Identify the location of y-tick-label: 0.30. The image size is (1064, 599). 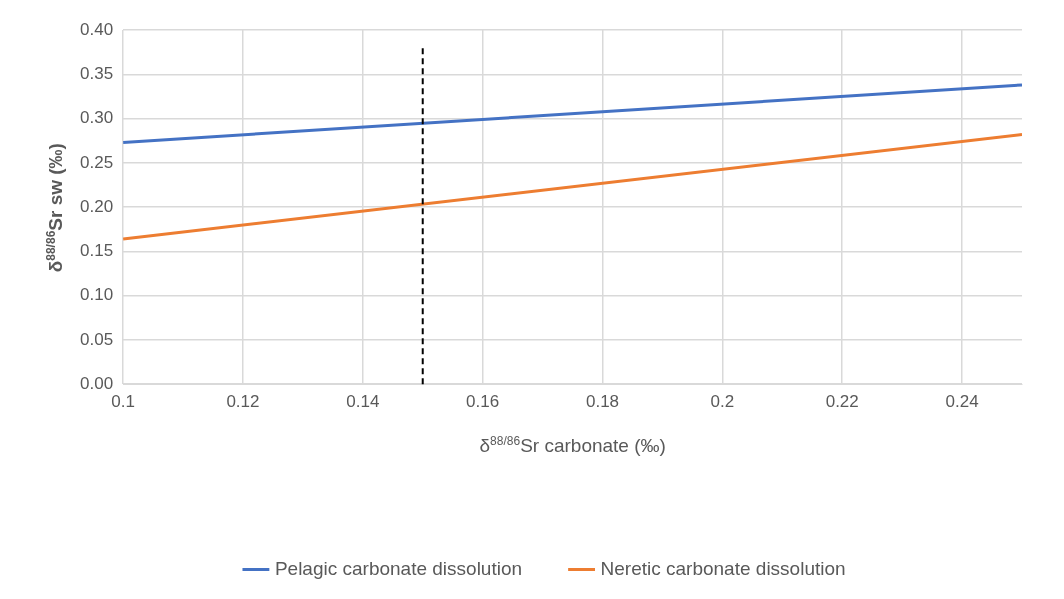
(96, 118).